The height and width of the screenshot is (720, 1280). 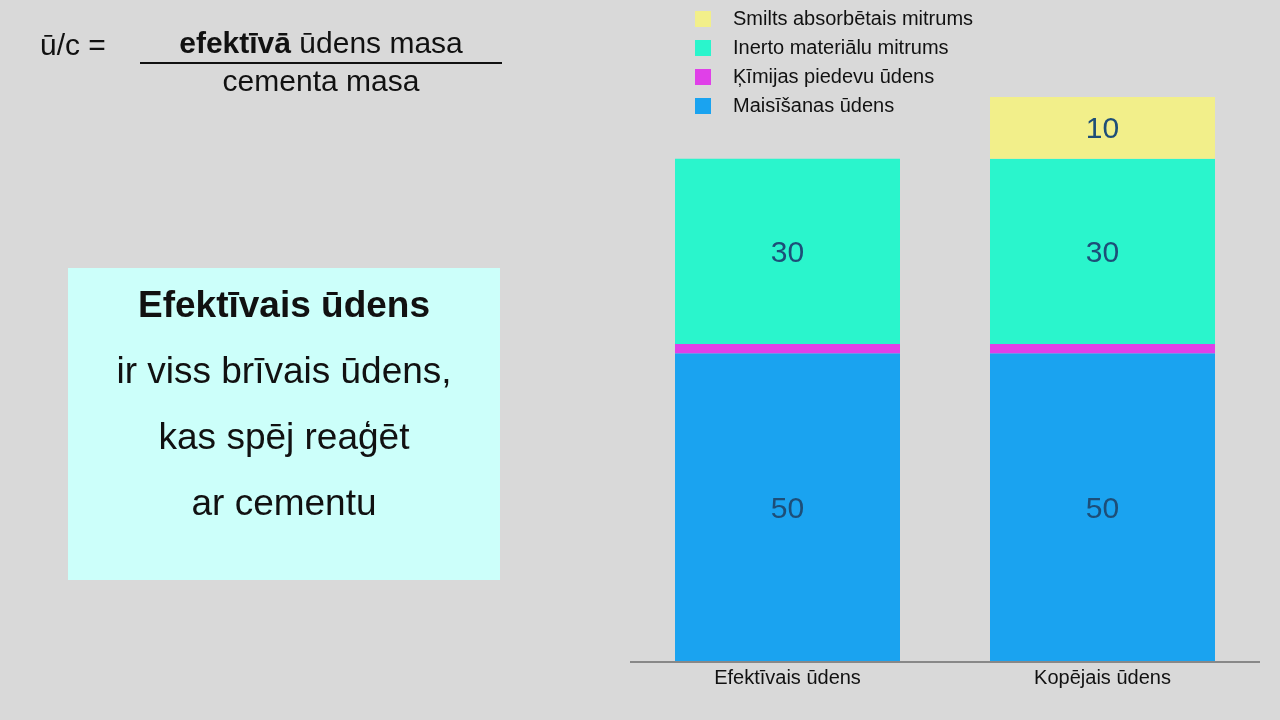 I want to click on text: ir viss brīvais ūdens,, so click(x=284, y=371).